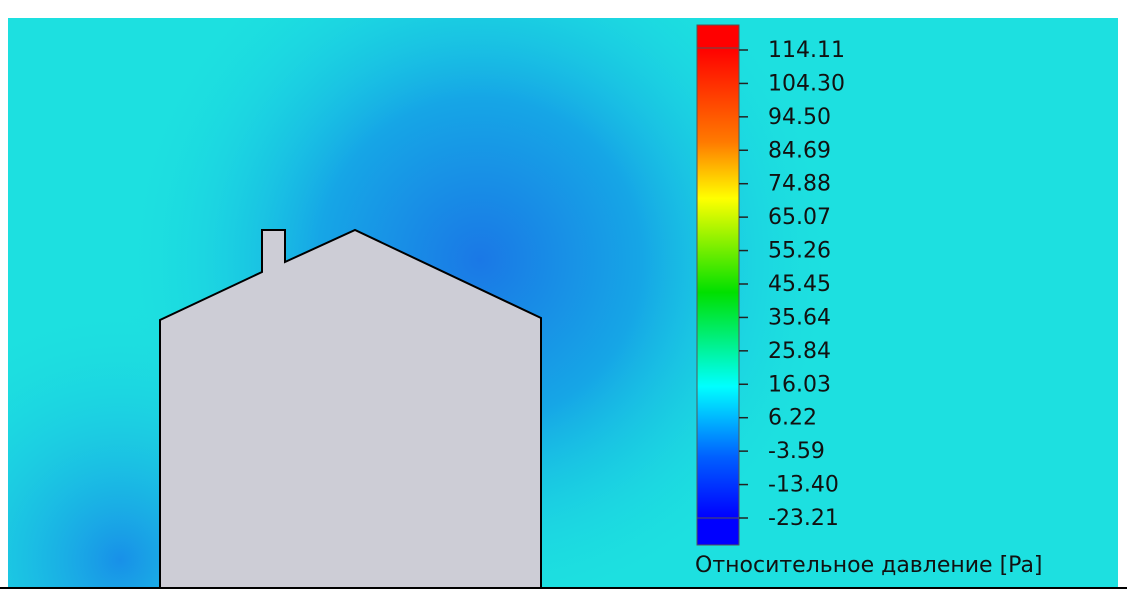 This screenshot has width=1127, height=594. I want to click on tick-label: 114.11, so click(806, 50).